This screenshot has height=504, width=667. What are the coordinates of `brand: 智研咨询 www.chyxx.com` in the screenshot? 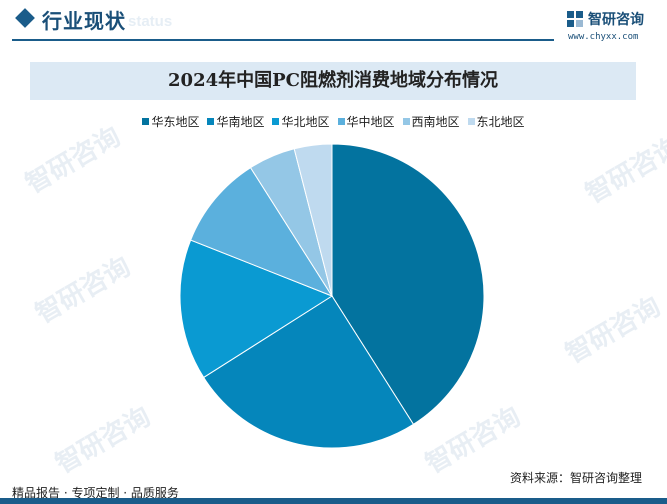 It's located at (613, 27).